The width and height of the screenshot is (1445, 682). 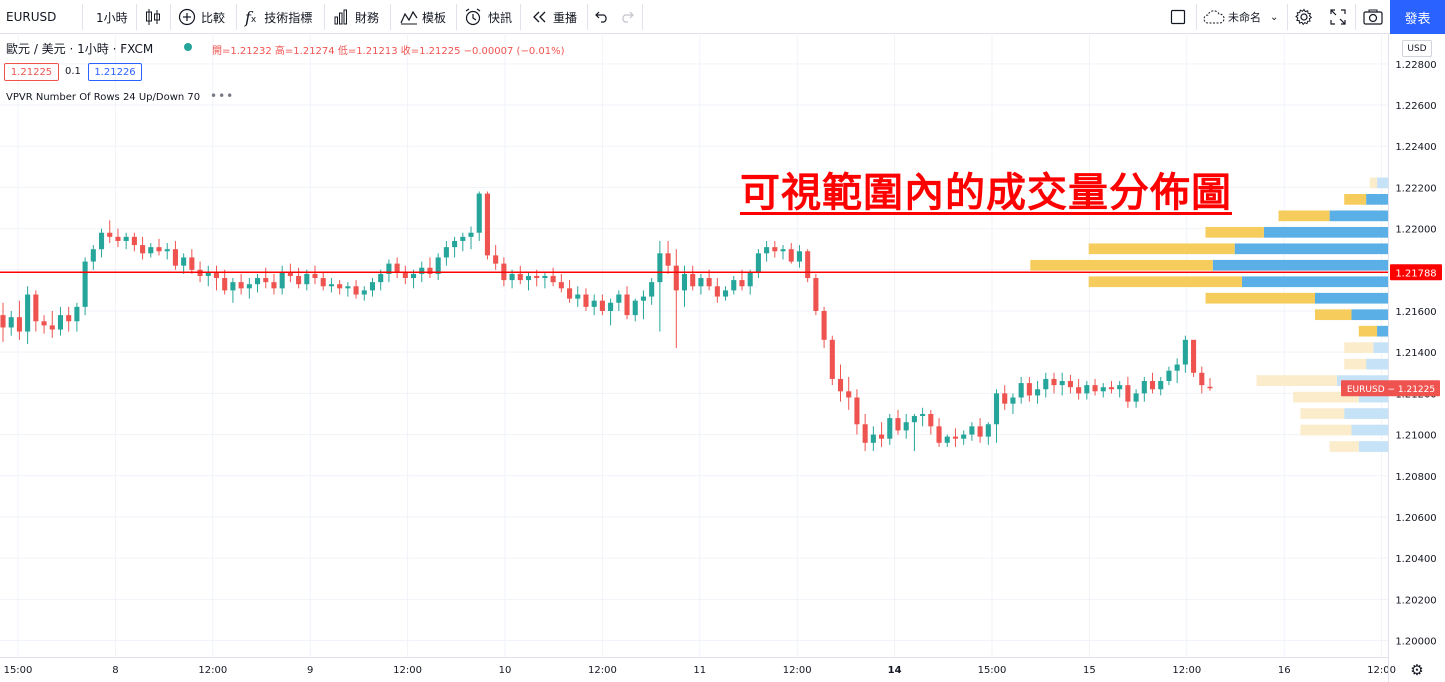 I want to click on y-tick-label: 1.21000, so click(x=1415, y=436).